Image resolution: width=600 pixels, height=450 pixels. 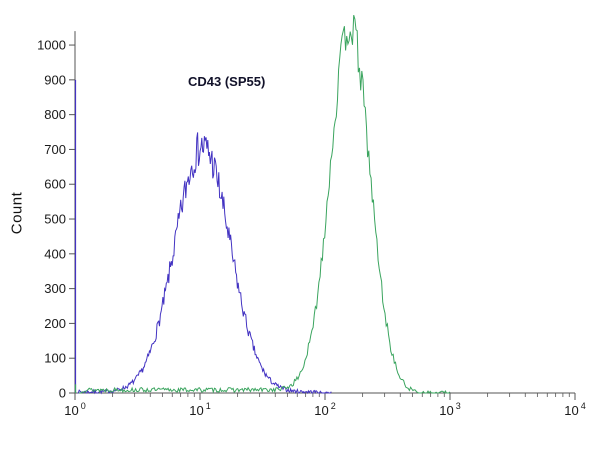 I want to click on x-tick-label: 10 3, so click(x=449, y=409).